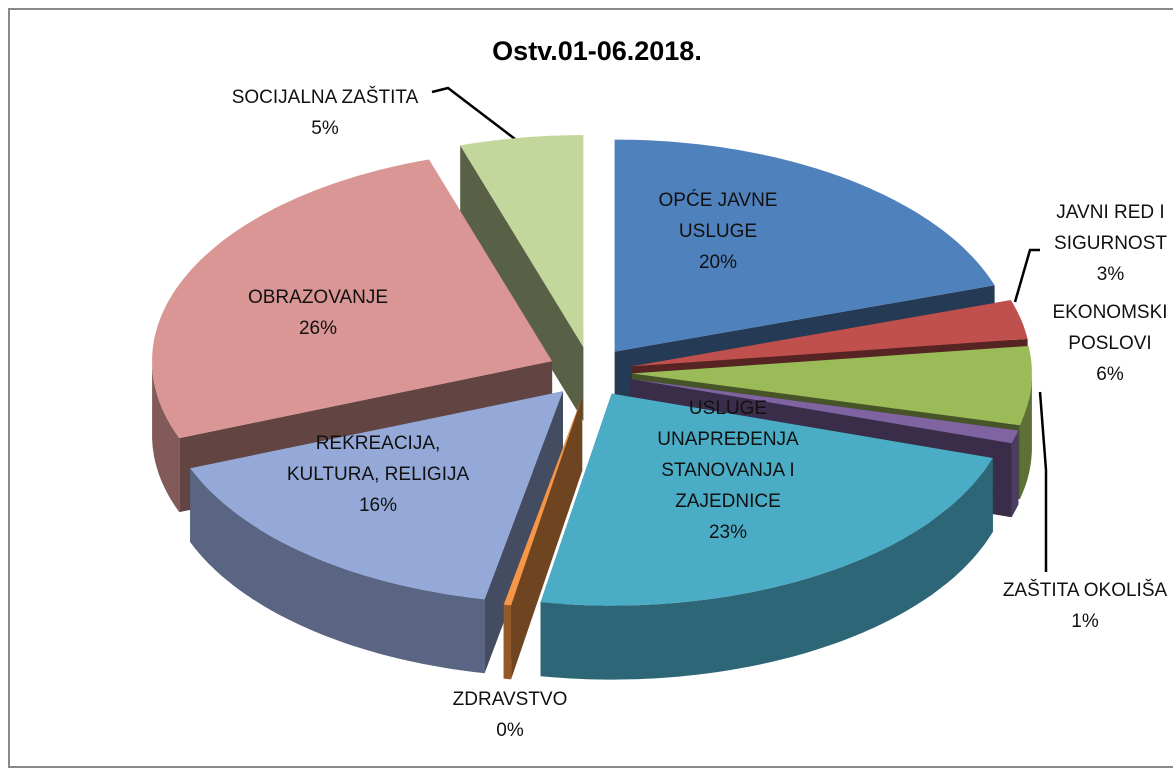  What do you see at coordinates (1110, 328) in the screenshot?
I see `category-label: EKONOMSKI POSLOVI` at bounding box center [1110, 328].